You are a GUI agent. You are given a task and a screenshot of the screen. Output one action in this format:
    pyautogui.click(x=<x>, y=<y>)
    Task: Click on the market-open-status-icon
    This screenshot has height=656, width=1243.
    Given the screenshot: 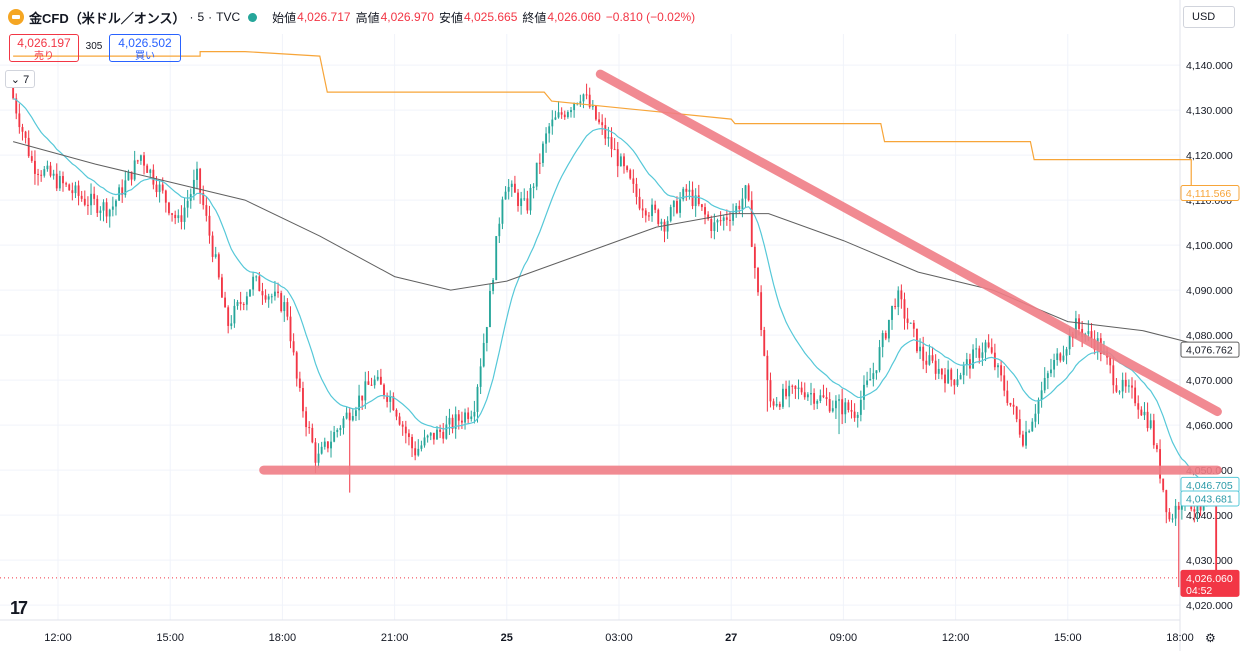 What is the action you would take?
    pyautogui.click(x=253, y=17)
    